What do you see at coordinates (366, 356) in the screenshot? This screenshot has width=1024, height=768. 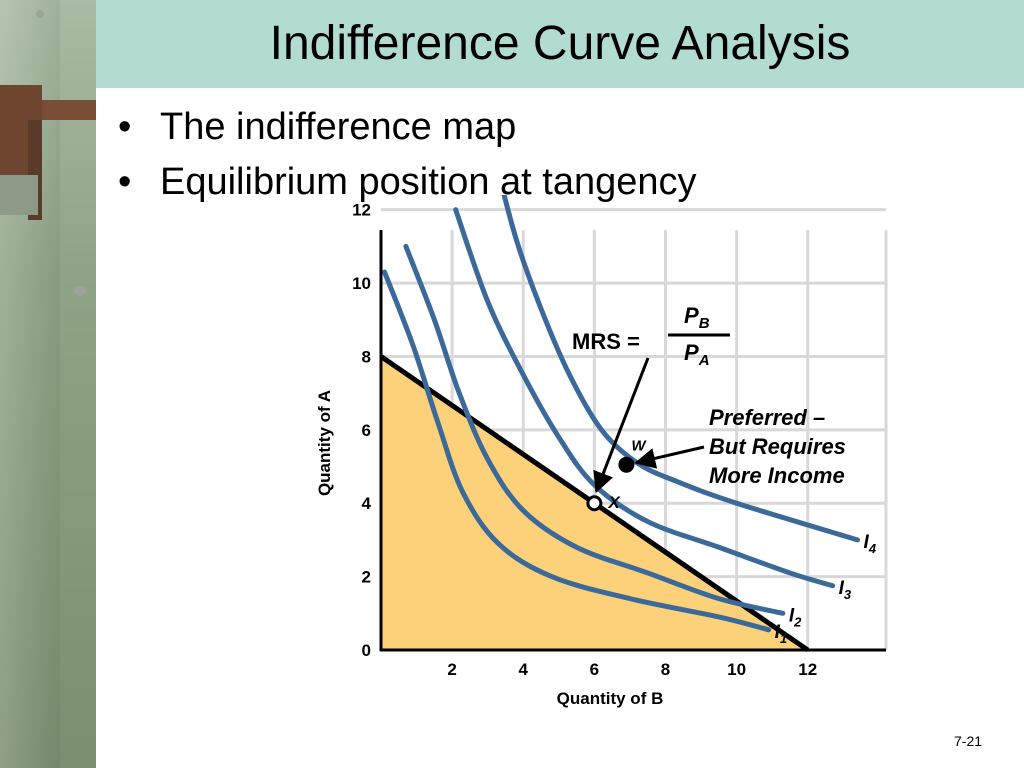 I see `y-tick-label: 8` at bounding box center [366, 356].